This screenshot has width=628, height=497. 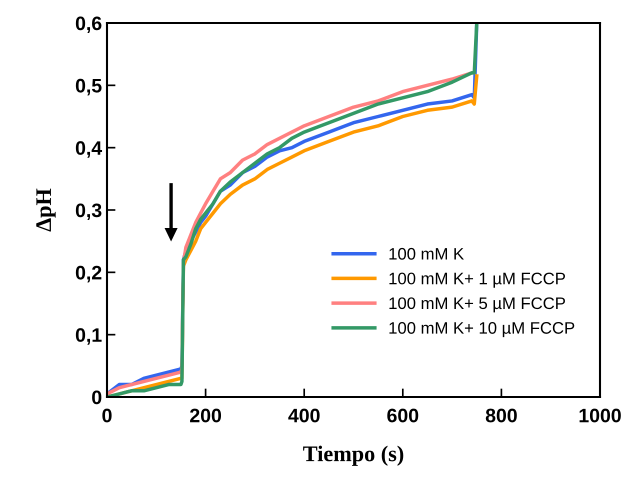 What do you see at coordinates (600, 415) in the screenshot?
I see `x-tick-label: 1000` at bounding box center [600, 415].